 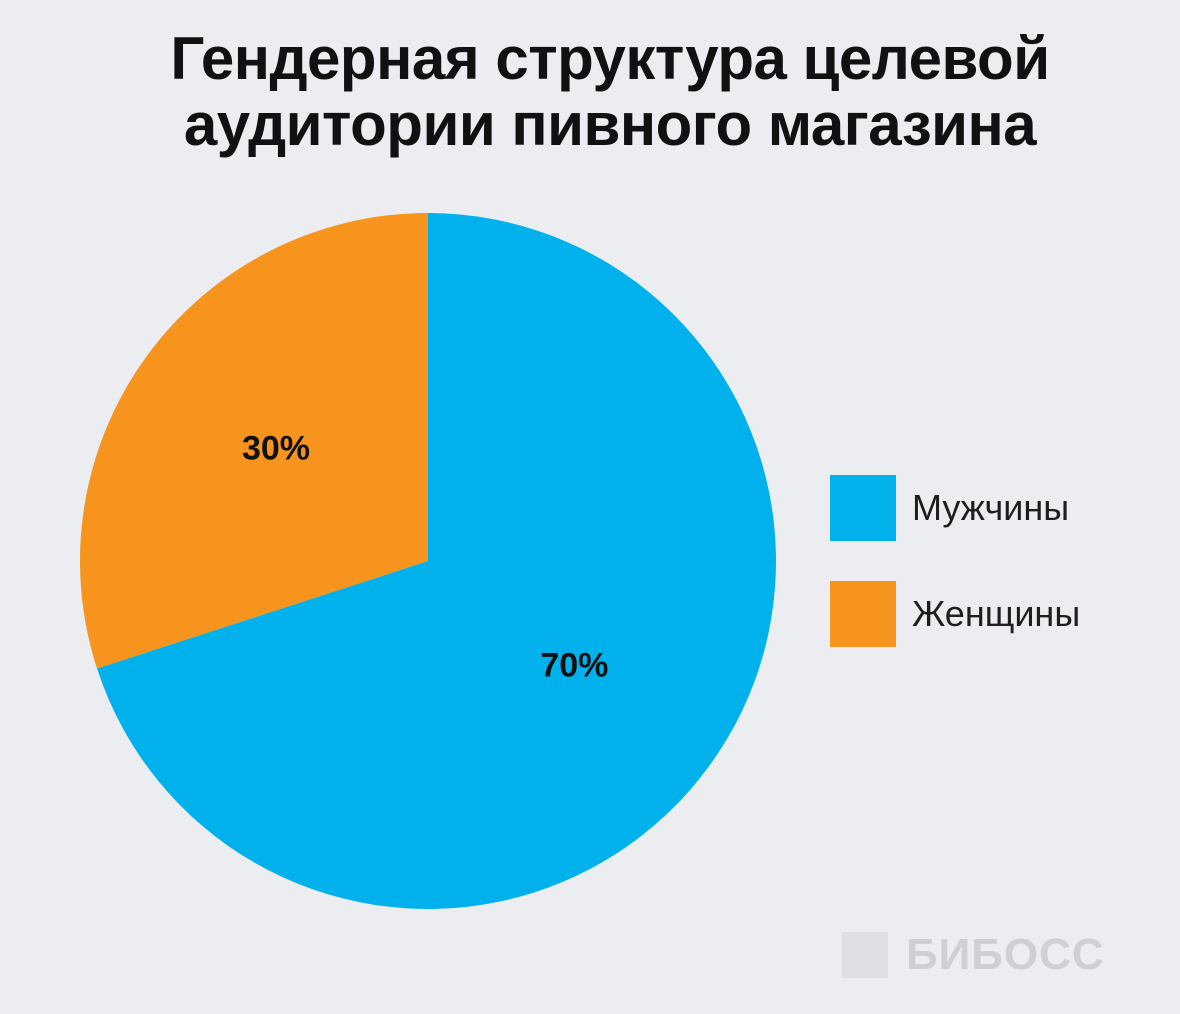 I want to click on legend-item-men: Мужчины, so click(x=955, y=508).